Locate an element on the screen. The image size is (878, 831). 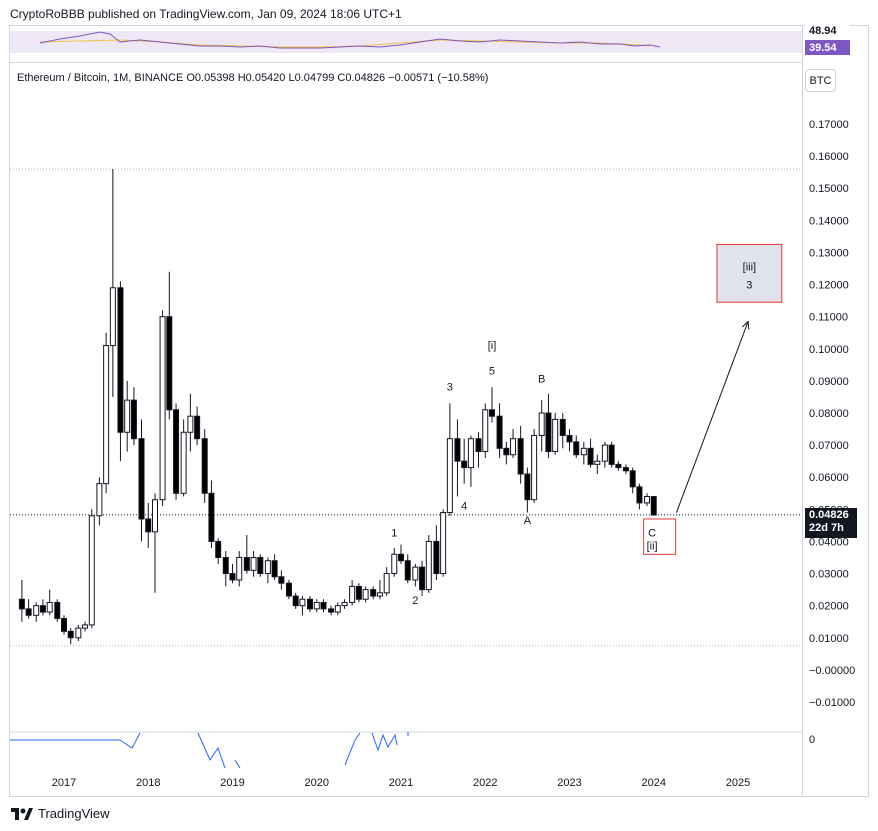
y-tick-label: 0.12000 is located at coordinates (829, 286).